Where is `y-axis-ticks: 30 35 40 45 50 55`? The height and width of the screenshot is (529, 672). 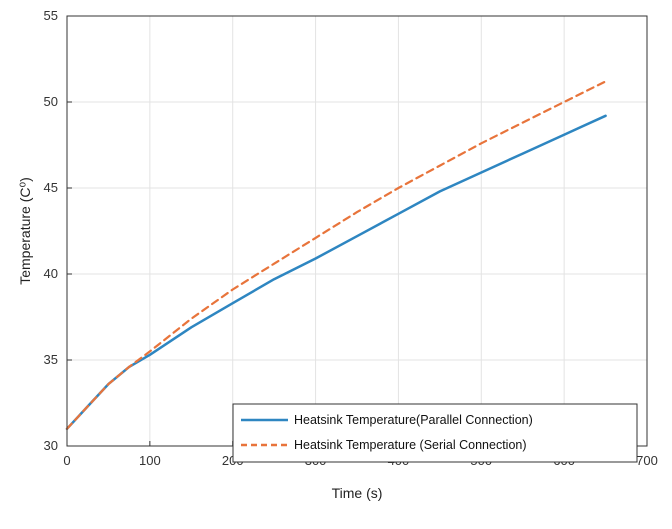
y-axis-ticks: 30 35 40 45 50 55 is located at coordinates (58, 230).